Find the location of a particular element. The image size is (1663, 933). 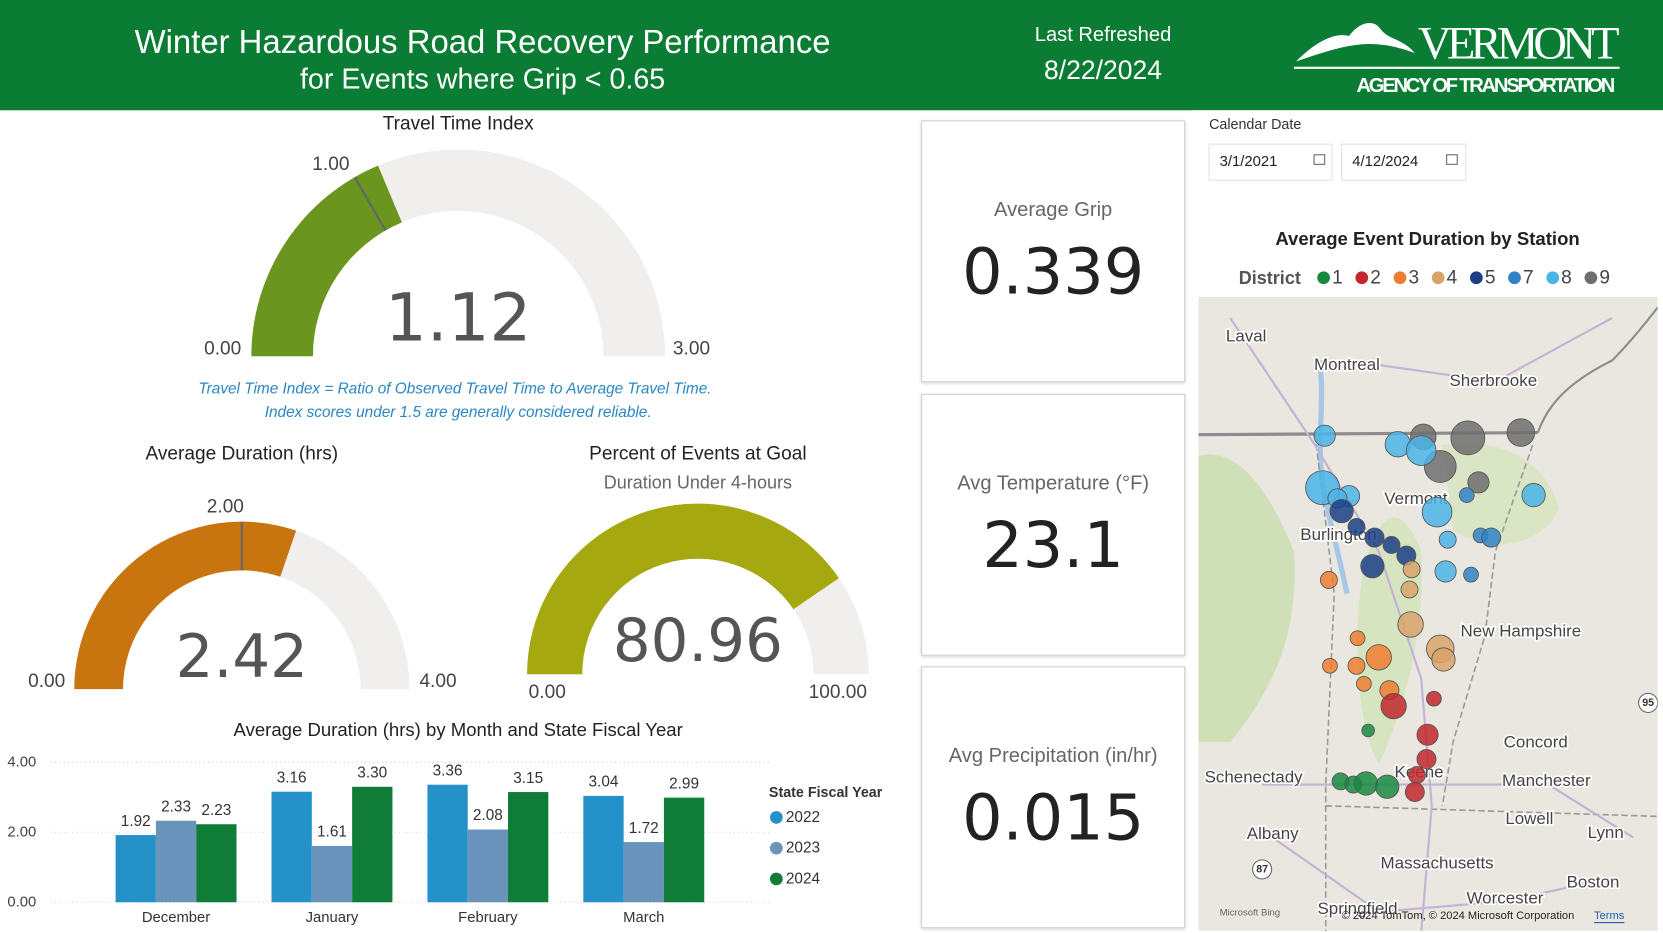

bar-label: 1.92 is located at coordinates (136, 821).